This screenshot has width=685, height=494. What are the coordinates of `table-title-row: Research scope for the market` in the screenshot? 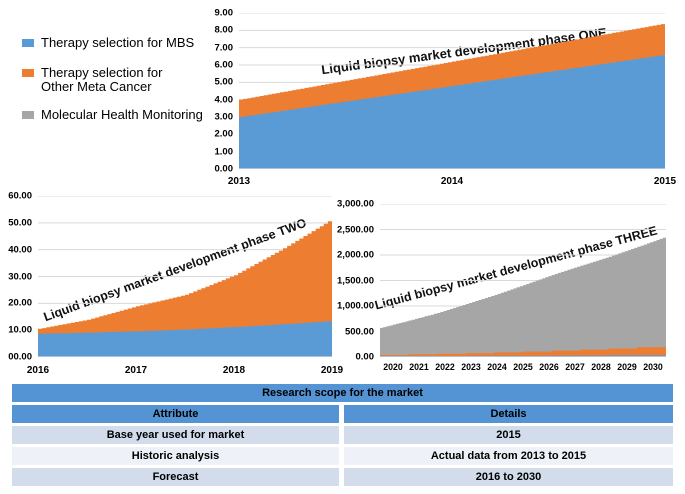 It's located at (342, 393).